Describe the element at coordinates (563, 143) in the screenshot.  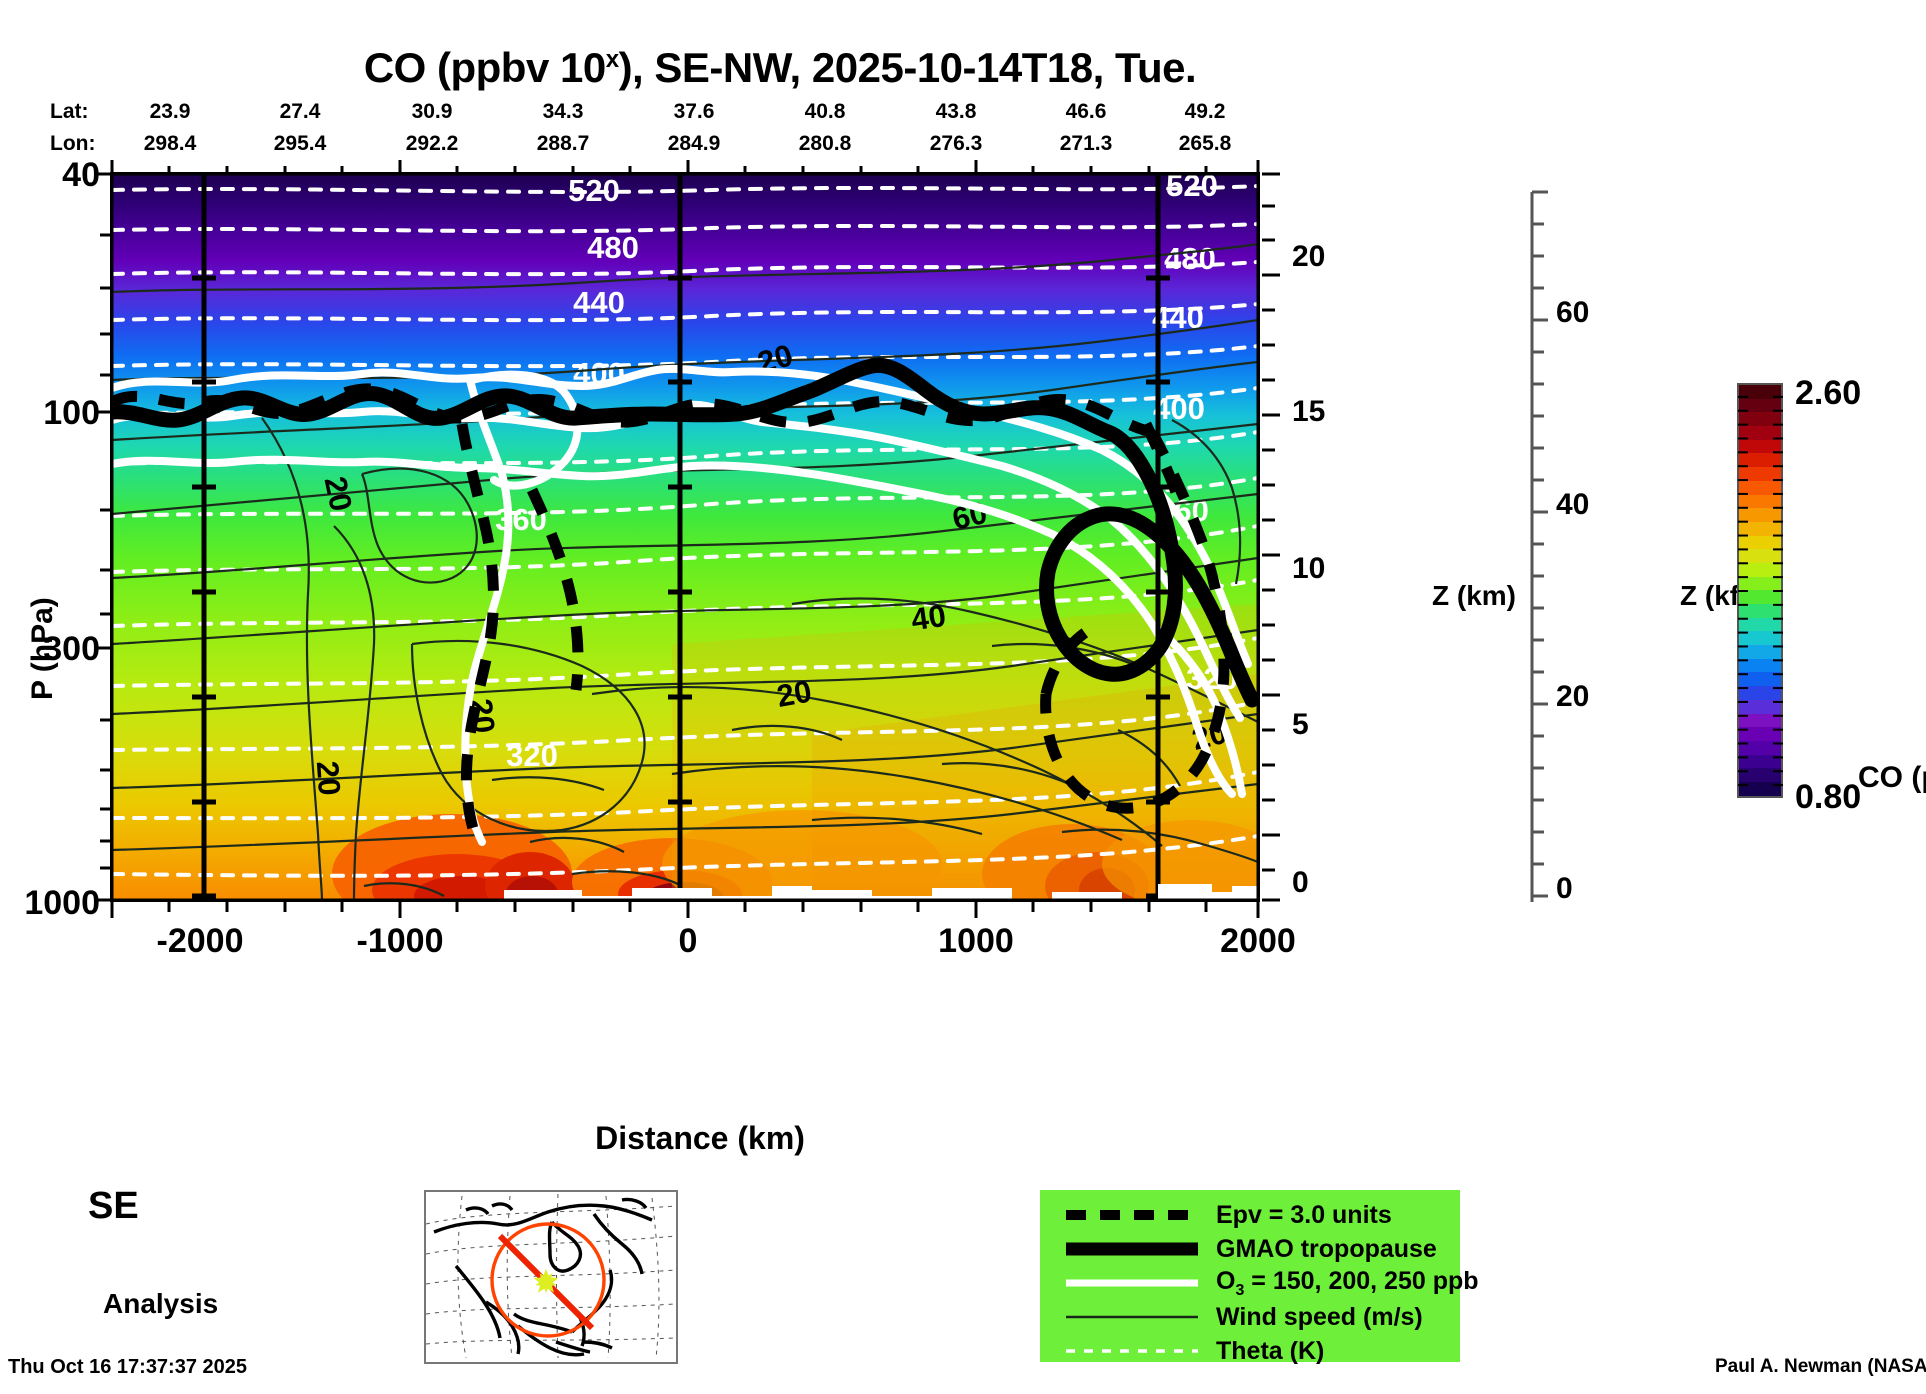
I see `lon-value: 288.7` at that location.